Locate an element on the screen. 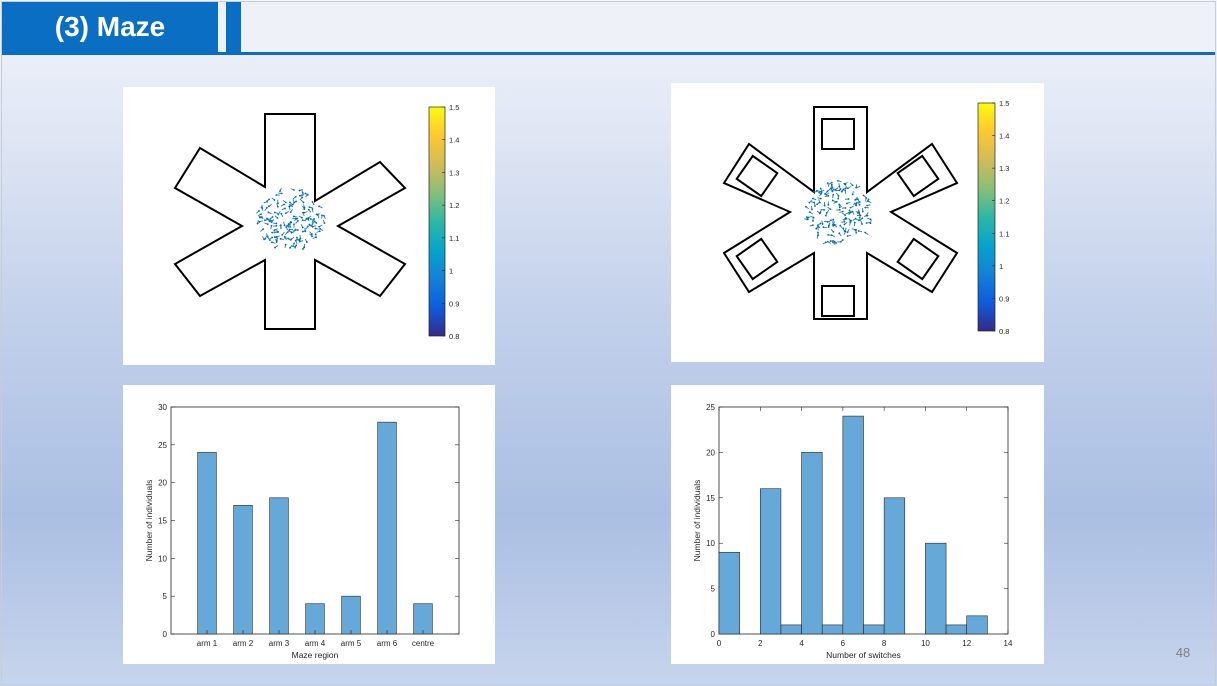 The height and width of the screenshot is (686, 1217). y-tick-label: 0 is located at coordinates (713, 634).